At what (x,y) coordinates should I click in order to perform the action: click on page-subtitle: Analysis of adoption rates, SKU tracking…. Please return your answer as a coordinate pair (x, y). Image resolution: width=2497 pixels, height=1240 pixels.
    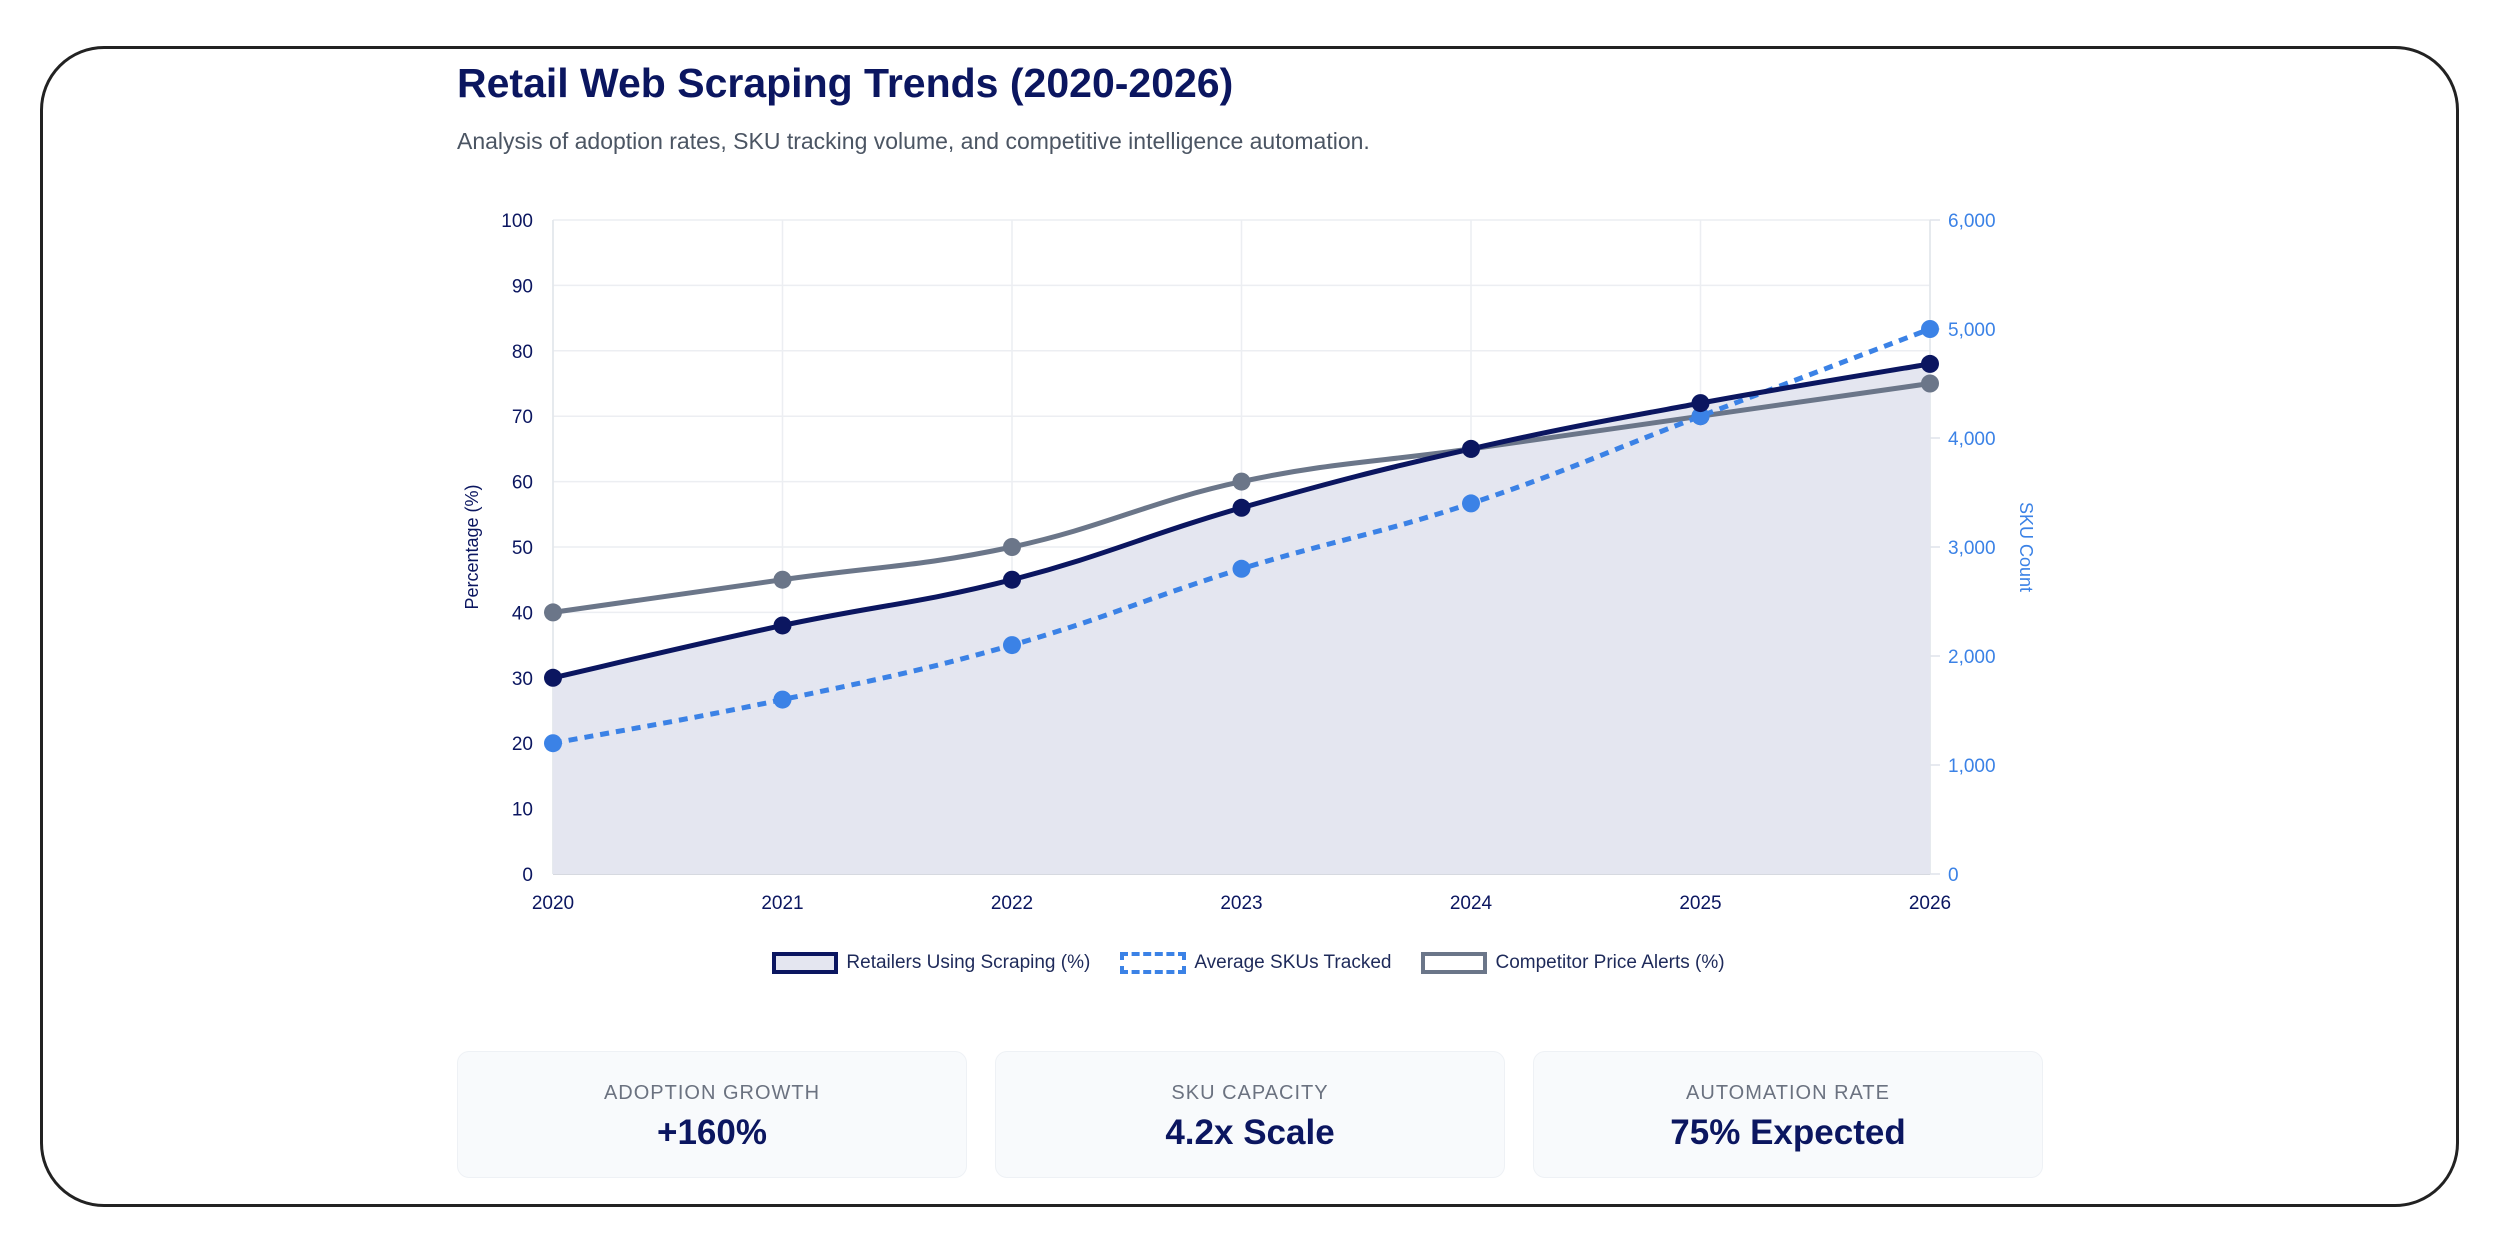
    Looking at the image, I should click on (913, 141).